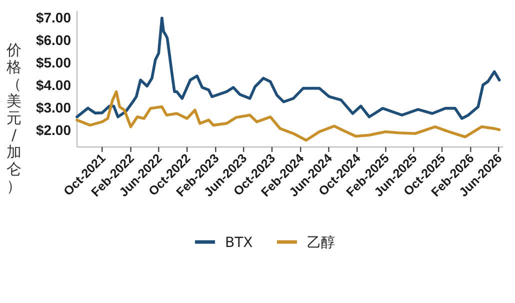 The image size is (515, 303). I want to click on y-tick-label: $4.00, so click(54, 85).